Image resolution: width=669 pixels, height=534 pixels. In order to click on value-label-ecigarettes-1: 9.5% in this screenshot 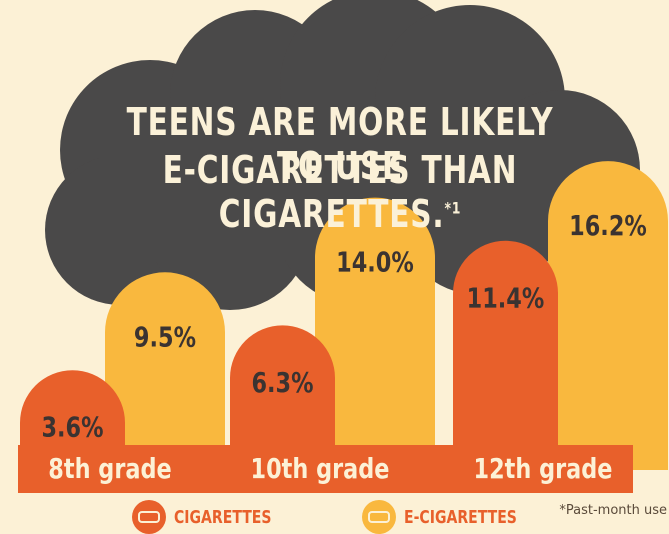, I will do `click(165, 336)`.